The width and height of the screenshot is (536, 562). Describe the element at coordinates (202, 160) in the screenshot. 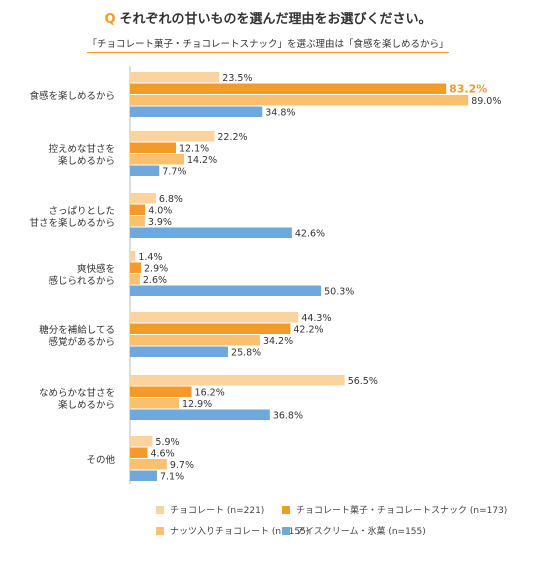

I see `data-label: 14.2%` at that location.